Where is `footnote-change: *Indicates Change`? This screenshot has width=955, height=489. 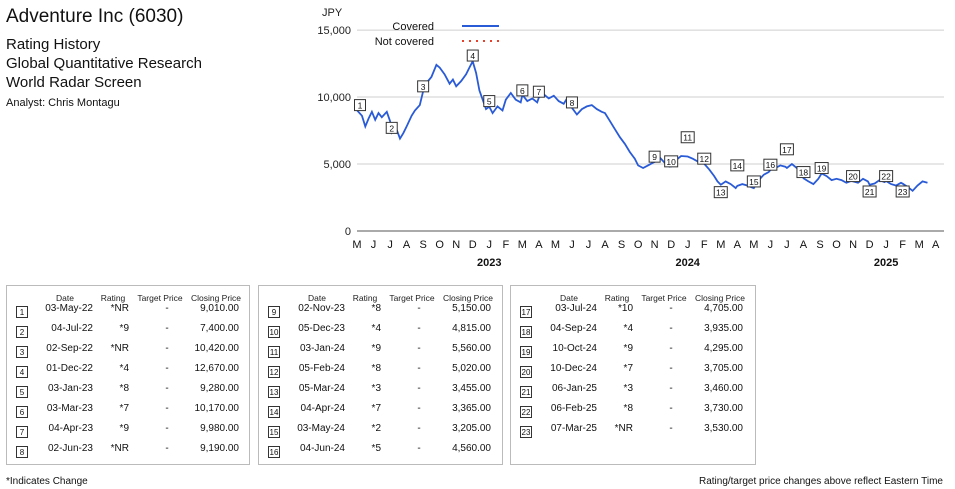 footnote-change: *Indicates Change is located at coordinates (47, 481).